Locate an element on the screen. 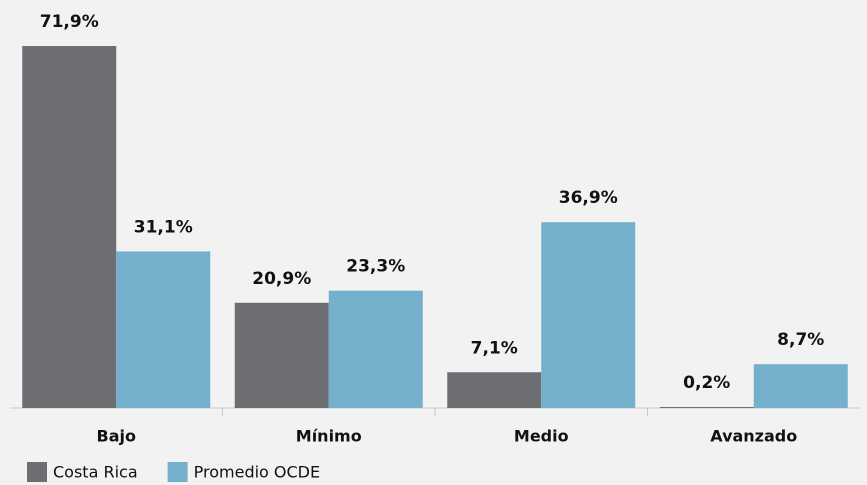 This screenshot has height=485, width=867. data-label: 0,2% is located at coordinates (706, 383).